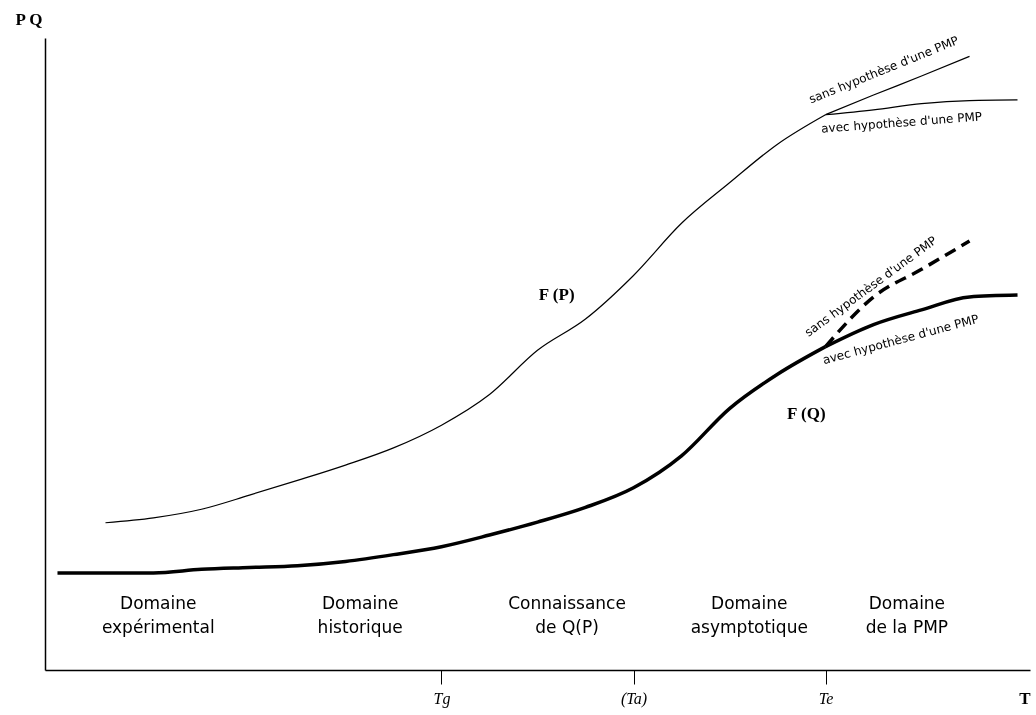 This screenshot has width=1036, height=715. I want to click on annotation: Connaissance de Q(P), so click(567, 615).